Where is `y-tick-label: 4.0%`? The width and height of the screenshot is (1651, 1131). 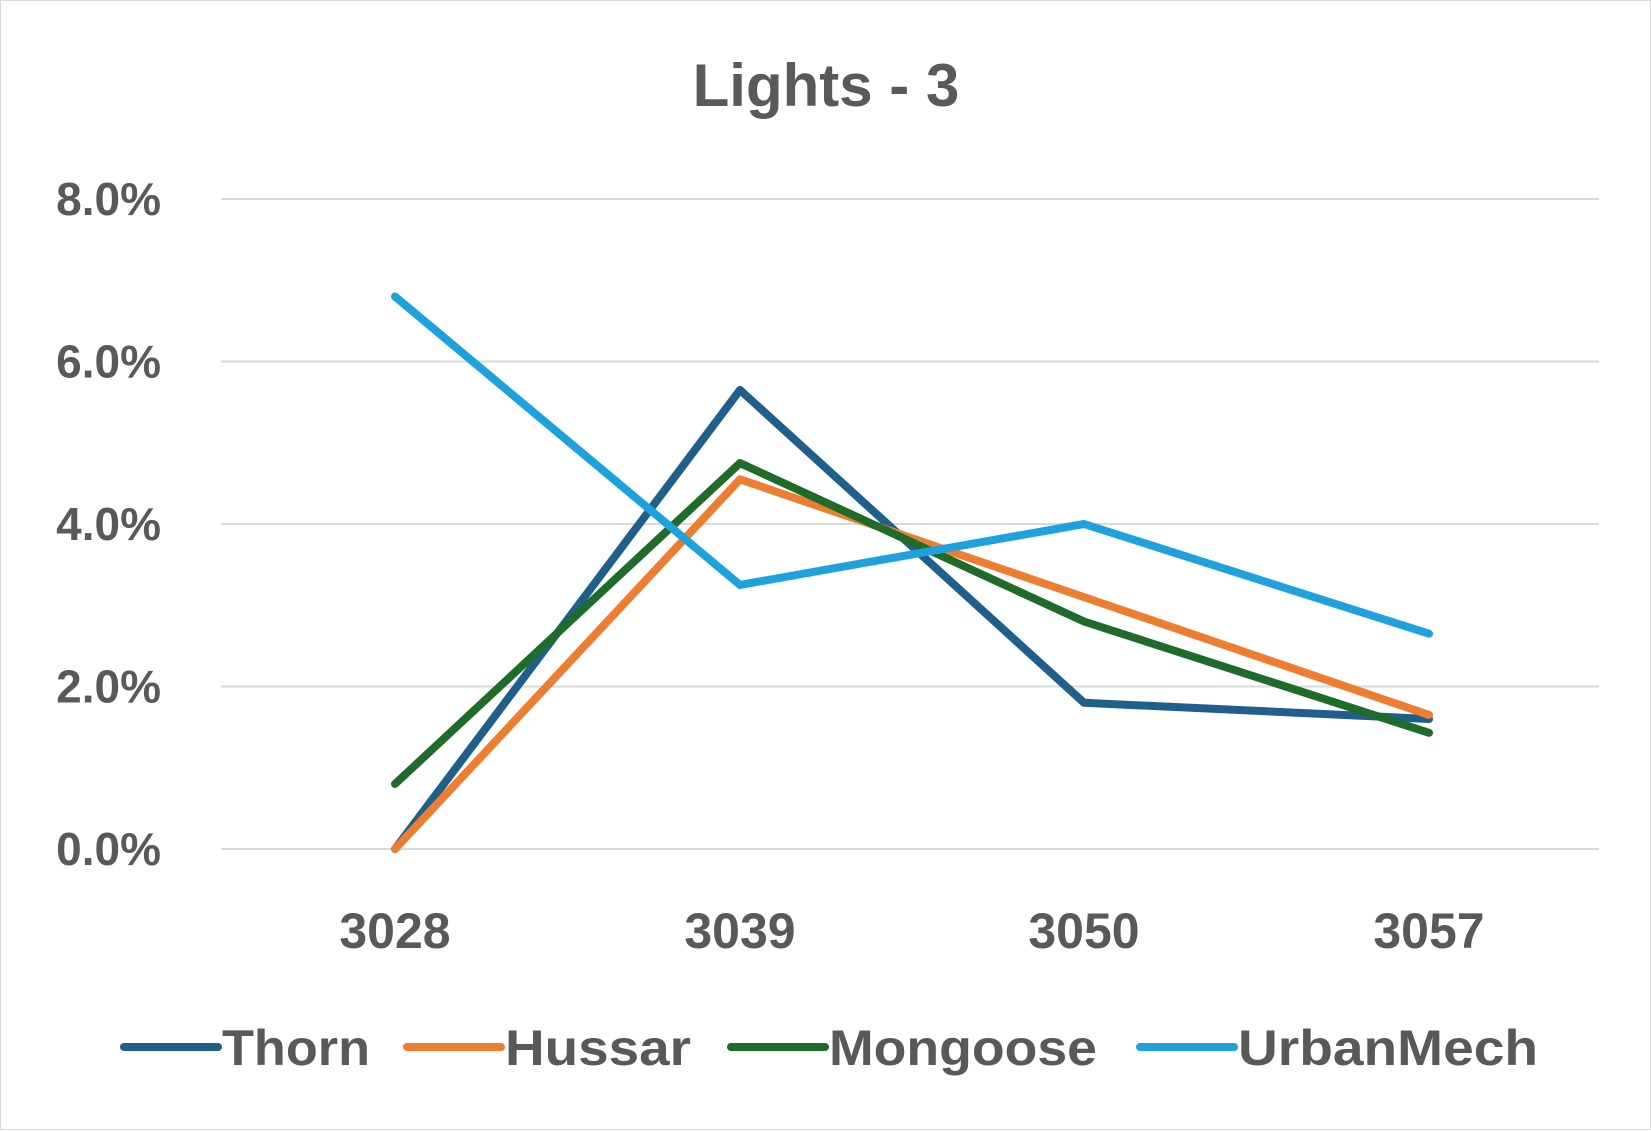 y-tick-label: 4.0% is located at coordinates (108, 524).